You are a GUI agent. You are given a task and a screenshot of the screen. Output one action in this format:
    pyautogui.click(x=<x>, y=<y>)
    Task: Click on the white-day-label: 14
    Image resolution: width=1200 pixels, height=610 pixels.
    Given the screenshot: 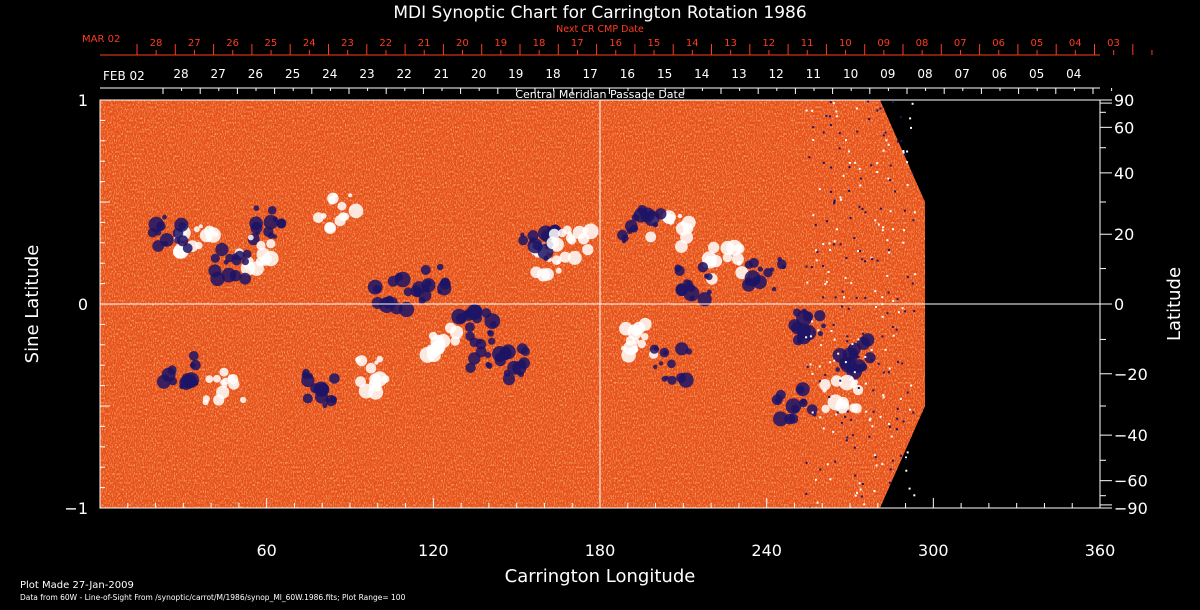 What is the action you would take?
    pyautogui.click(x=701, y=74)
    